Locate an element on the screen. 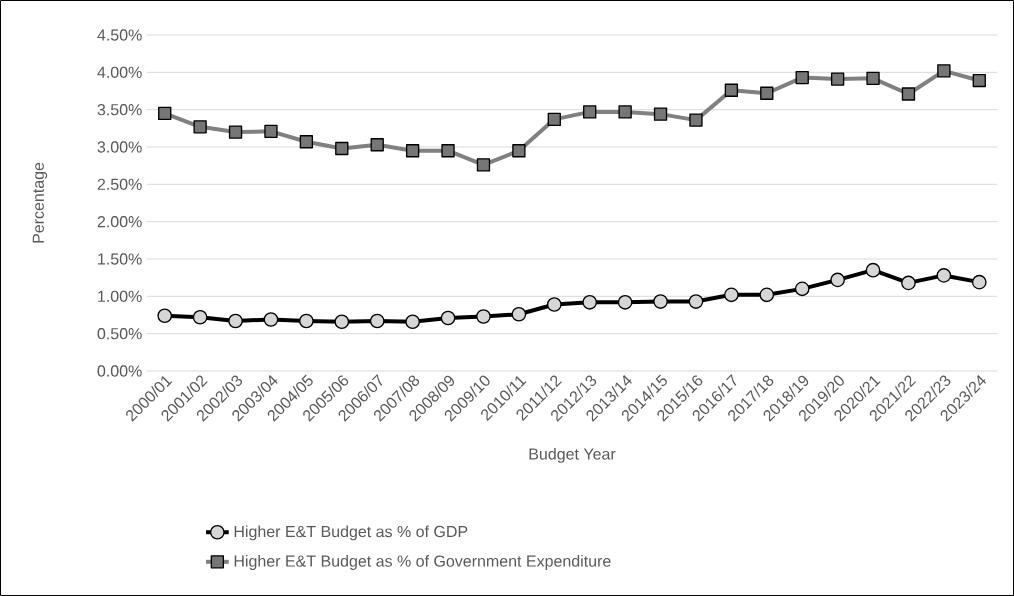 The height and width of the screenshot is (596, 1014). y-tick-label: 3.50% is located at coordinates (119, 110).